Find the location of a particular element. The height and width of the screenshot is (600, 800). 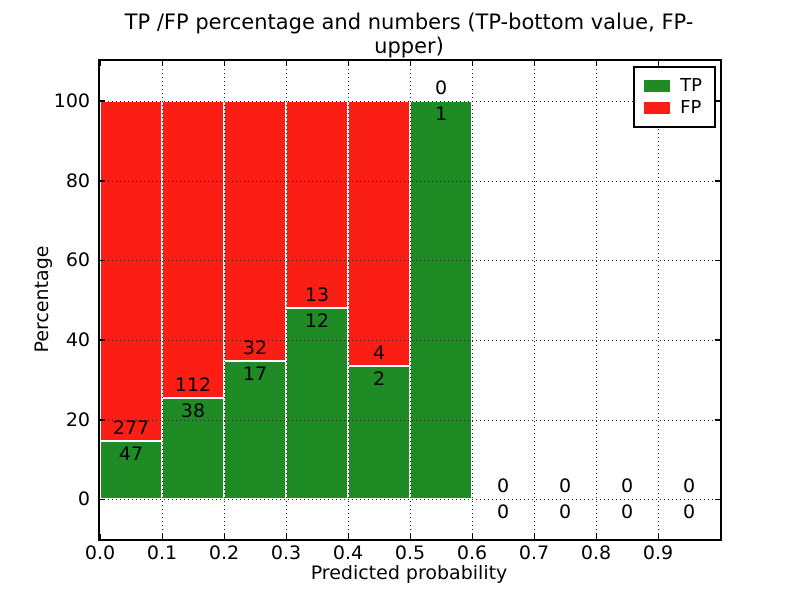

fp-count-label: 277 is located at coordinates (131, 428).